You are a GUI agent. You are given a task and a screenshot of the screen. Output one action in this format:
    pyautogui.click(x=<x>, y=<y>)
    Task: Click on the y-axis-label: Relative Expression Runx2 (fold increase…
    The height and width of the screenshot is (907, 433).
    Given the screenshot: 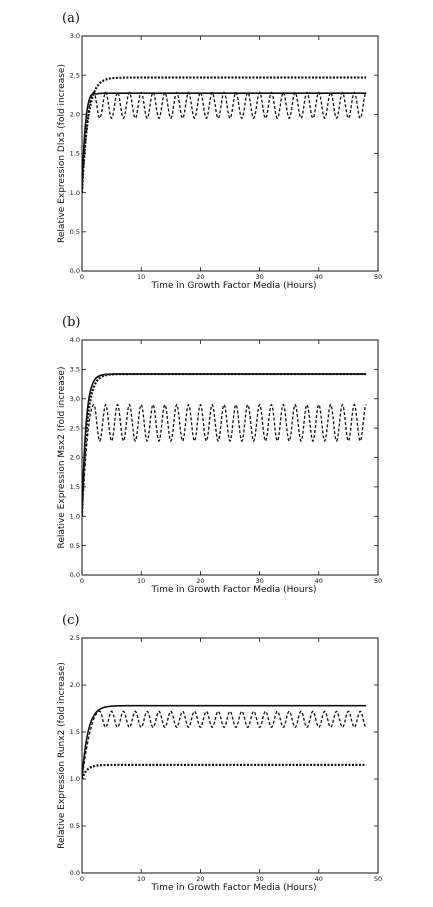 What is the action you would take?
    pyautogui.click(x=62, y=755)
    